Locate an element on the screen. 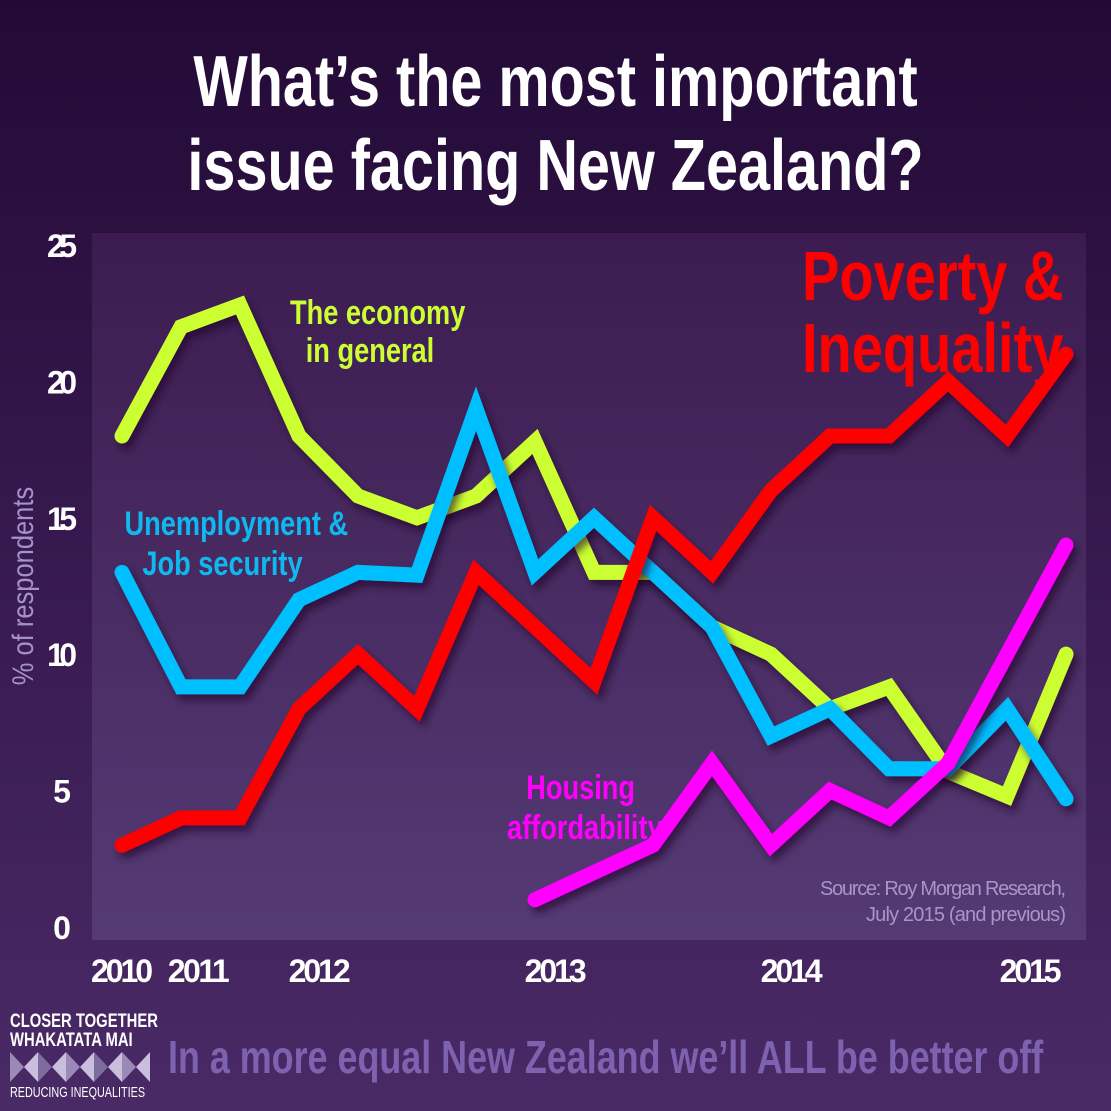 The width and height of the screenshot is (1111, 1111). label-poverty: Poverty & Inequality is located at coordinates (902, 312).